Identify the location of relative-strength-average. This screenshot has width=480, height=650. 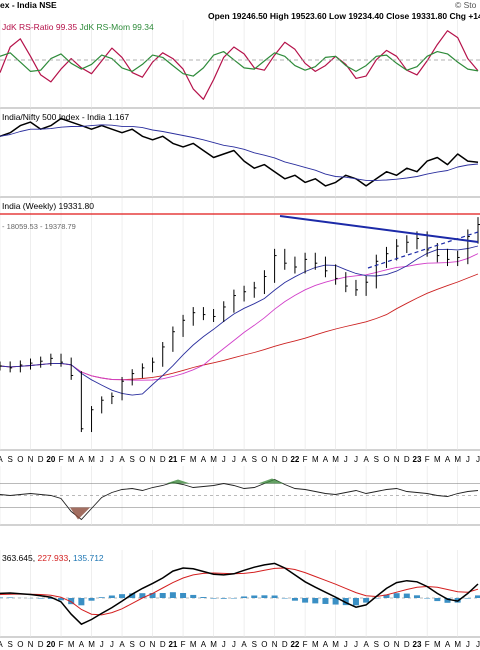
(239, 152).